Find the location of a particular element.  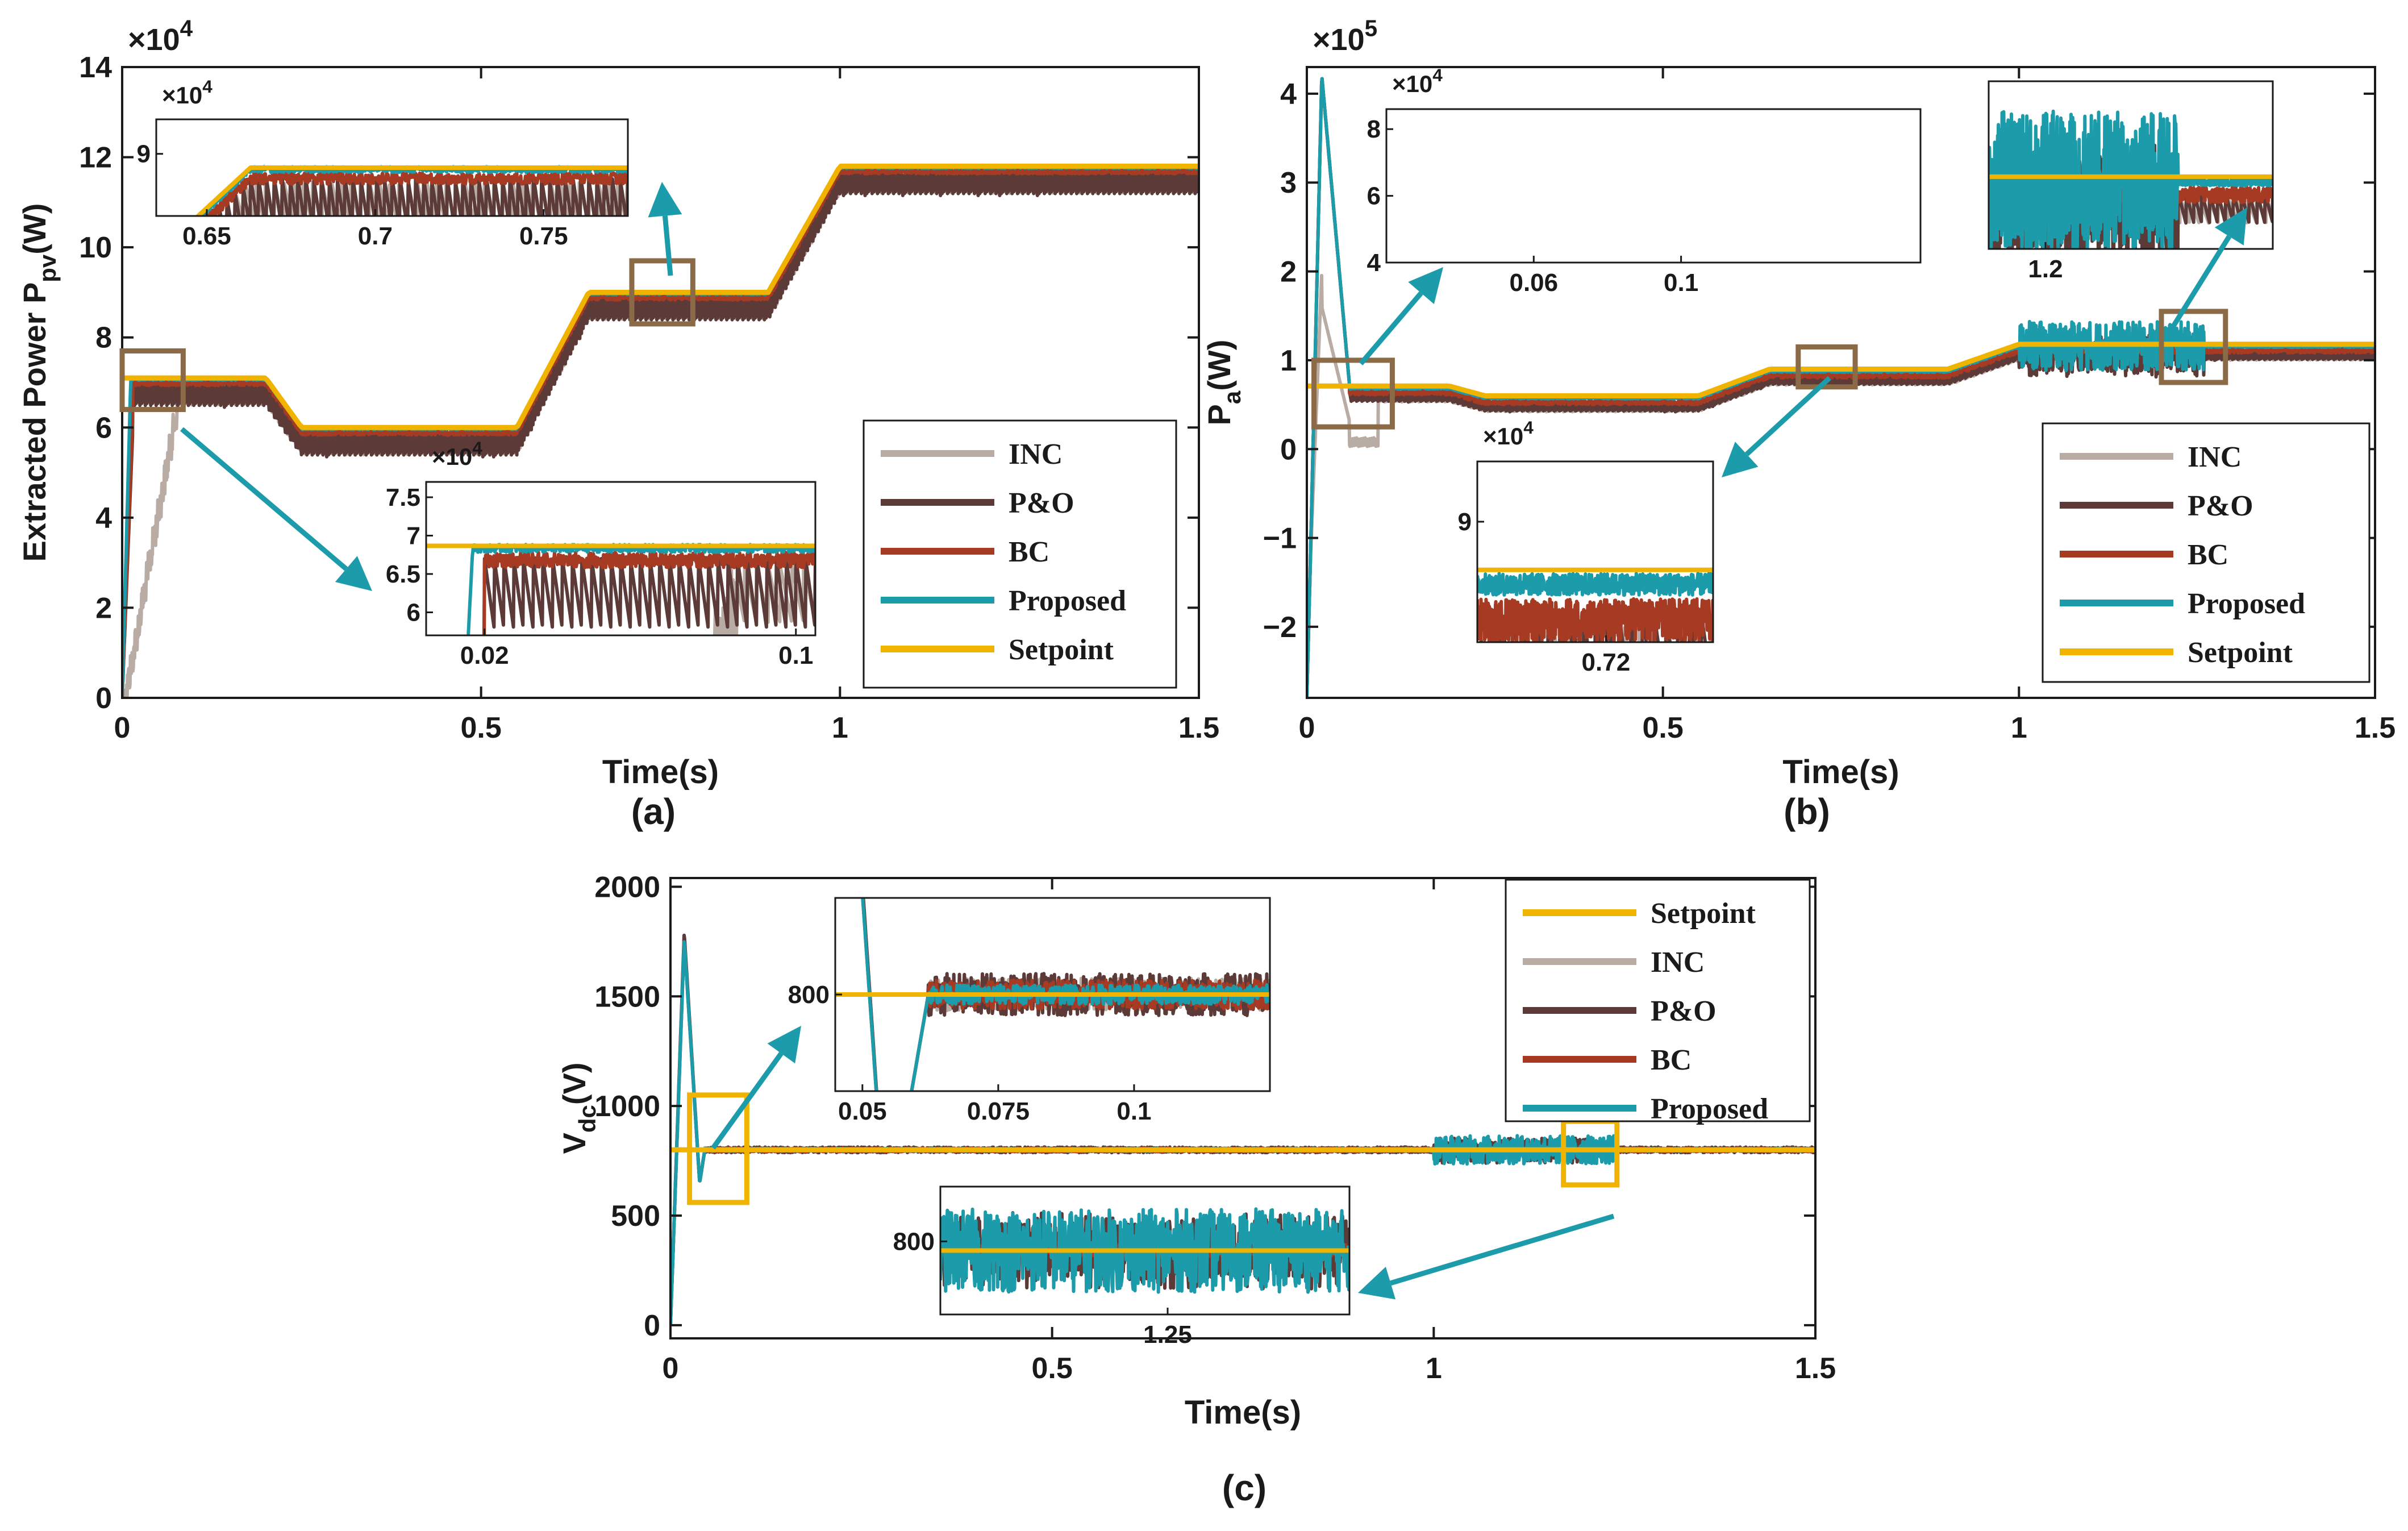

x-tick-label: 0.5 is located at coordinates (481, 728).